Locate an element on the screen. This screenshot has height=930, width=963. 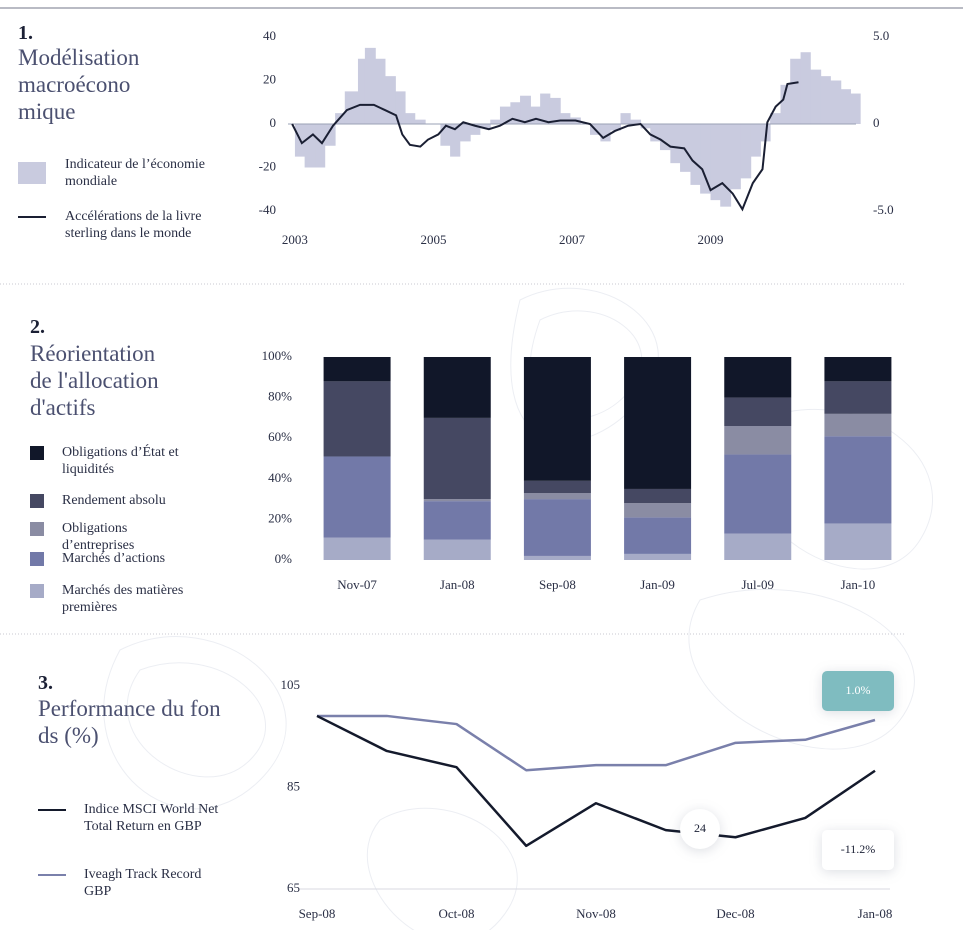
y-tick-label: -40 is located at coordinates (267, 209).